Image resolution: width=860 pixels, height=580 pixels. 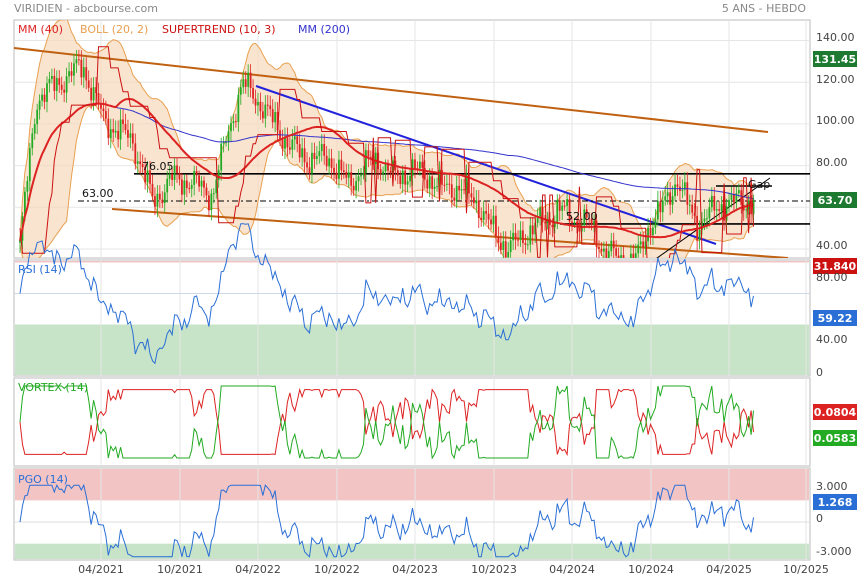 I want to click on svg-text: 131.45, so click(x=835, y=59).